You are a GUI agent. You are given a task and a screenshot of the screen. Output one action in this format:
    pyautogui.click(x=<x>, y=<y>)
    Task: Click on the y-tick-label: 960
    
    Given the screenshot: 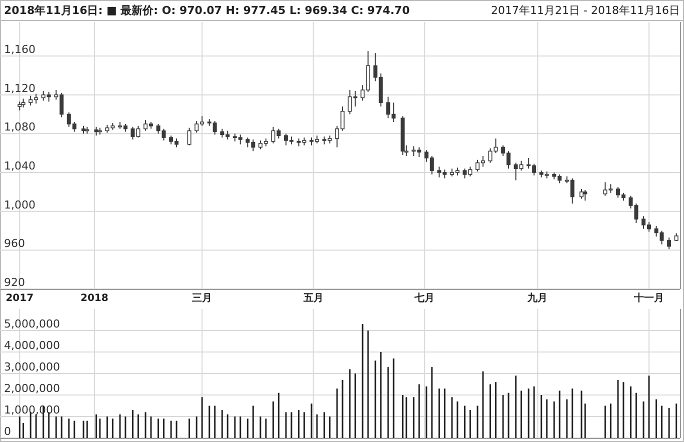 What is the action you would take?
    pyautogui.click(x=14, y=243)
    